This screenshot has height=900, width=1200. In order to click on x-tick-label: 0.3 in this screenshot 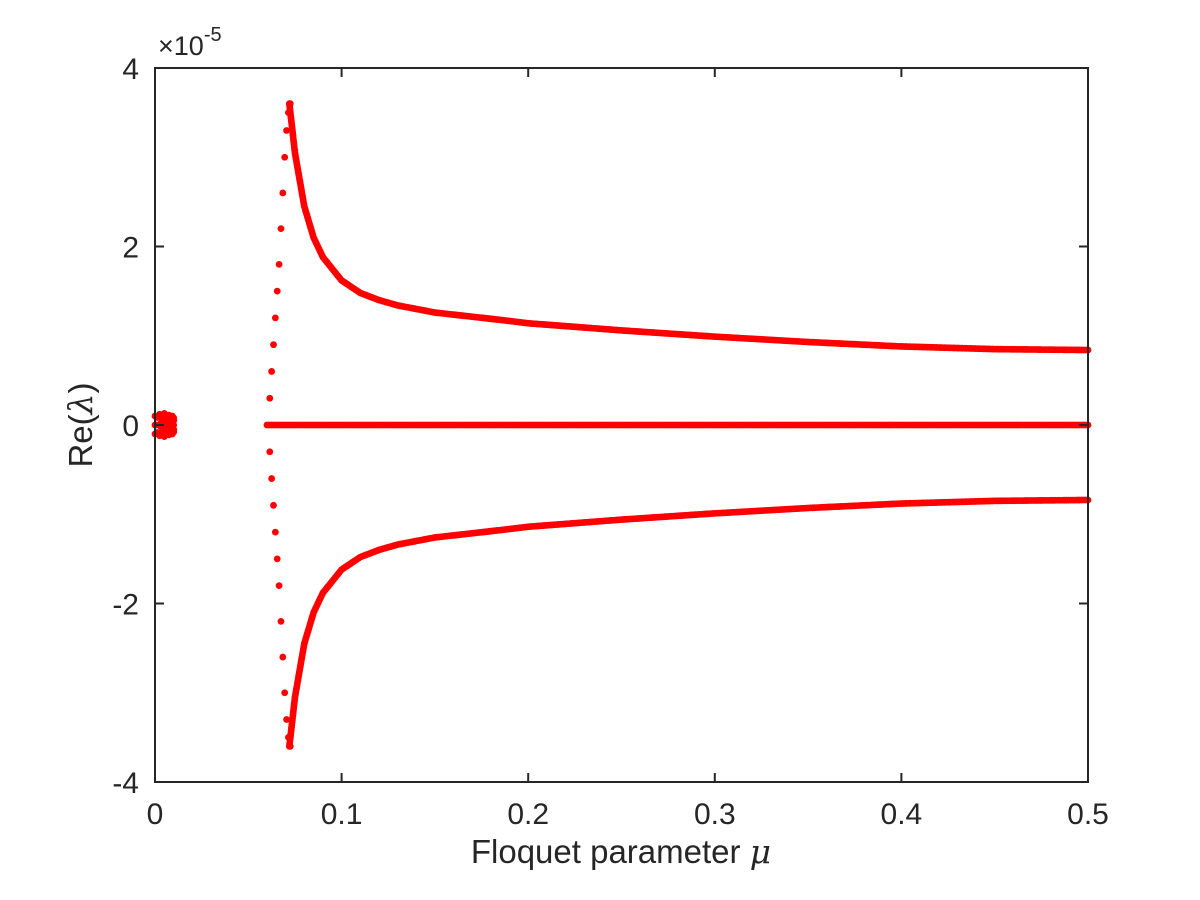, I will do `click(715, 814)`.